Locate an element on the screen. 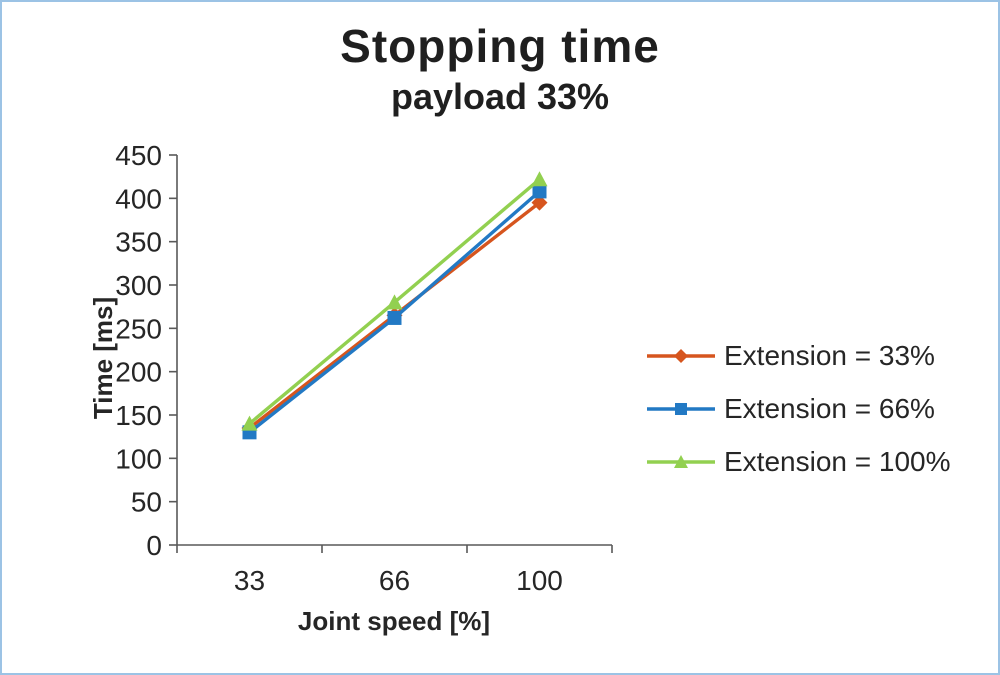 The height and width of the screenshot is (675, 1000). y-axis-title: Time [ms] is located at coordinates (103, 358).